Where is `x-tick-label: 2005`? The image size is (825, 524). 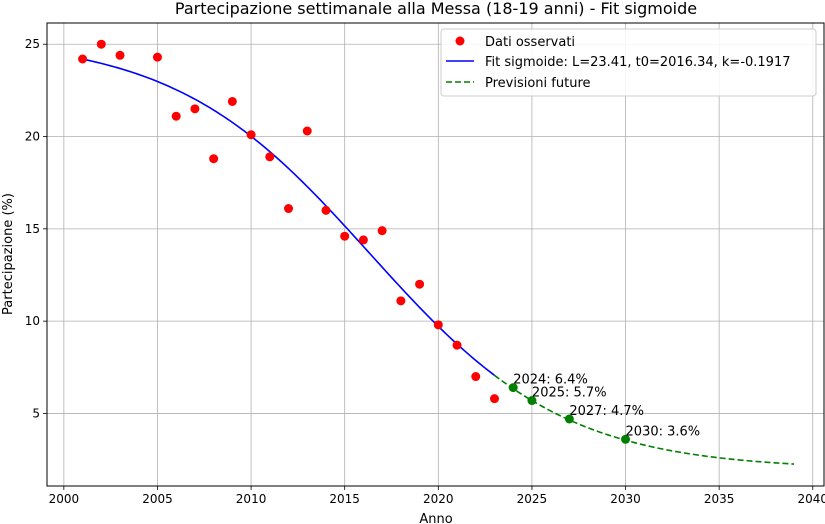 x-tick-label: 2005 is located at coordinates (157, 499).